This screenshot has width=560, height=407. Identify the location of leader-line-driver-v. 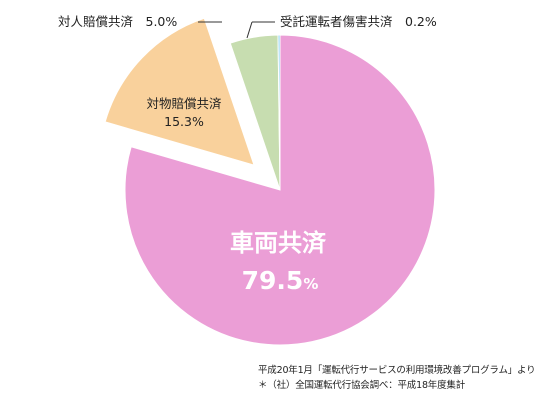
(249, 30).